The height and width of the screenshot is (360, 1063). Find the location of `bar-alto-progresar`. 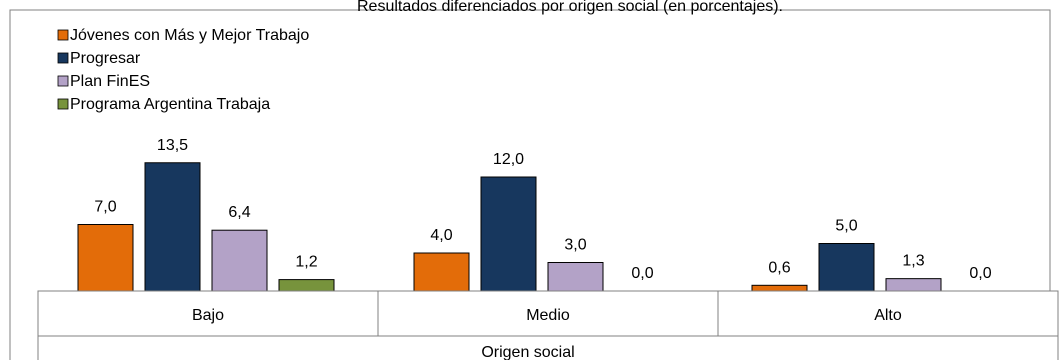

bar-alto-progresar is located at coordinates (846, 267).